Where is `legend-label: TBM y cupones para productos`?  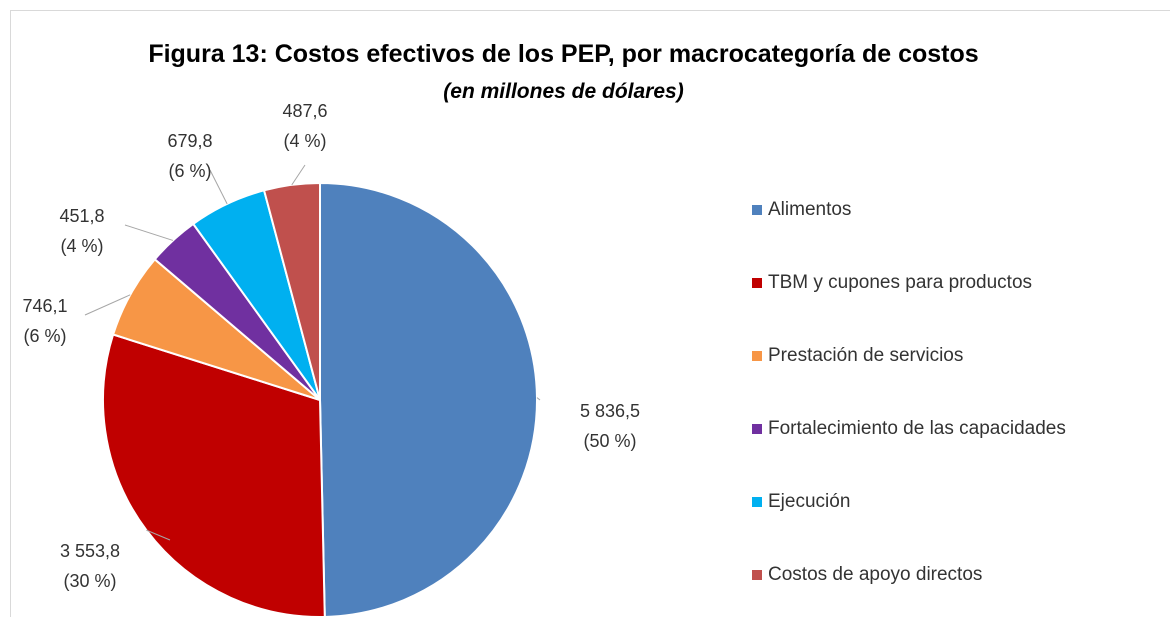
legend-label: TBM y cupones para productos is located at coordinates (900, 282).